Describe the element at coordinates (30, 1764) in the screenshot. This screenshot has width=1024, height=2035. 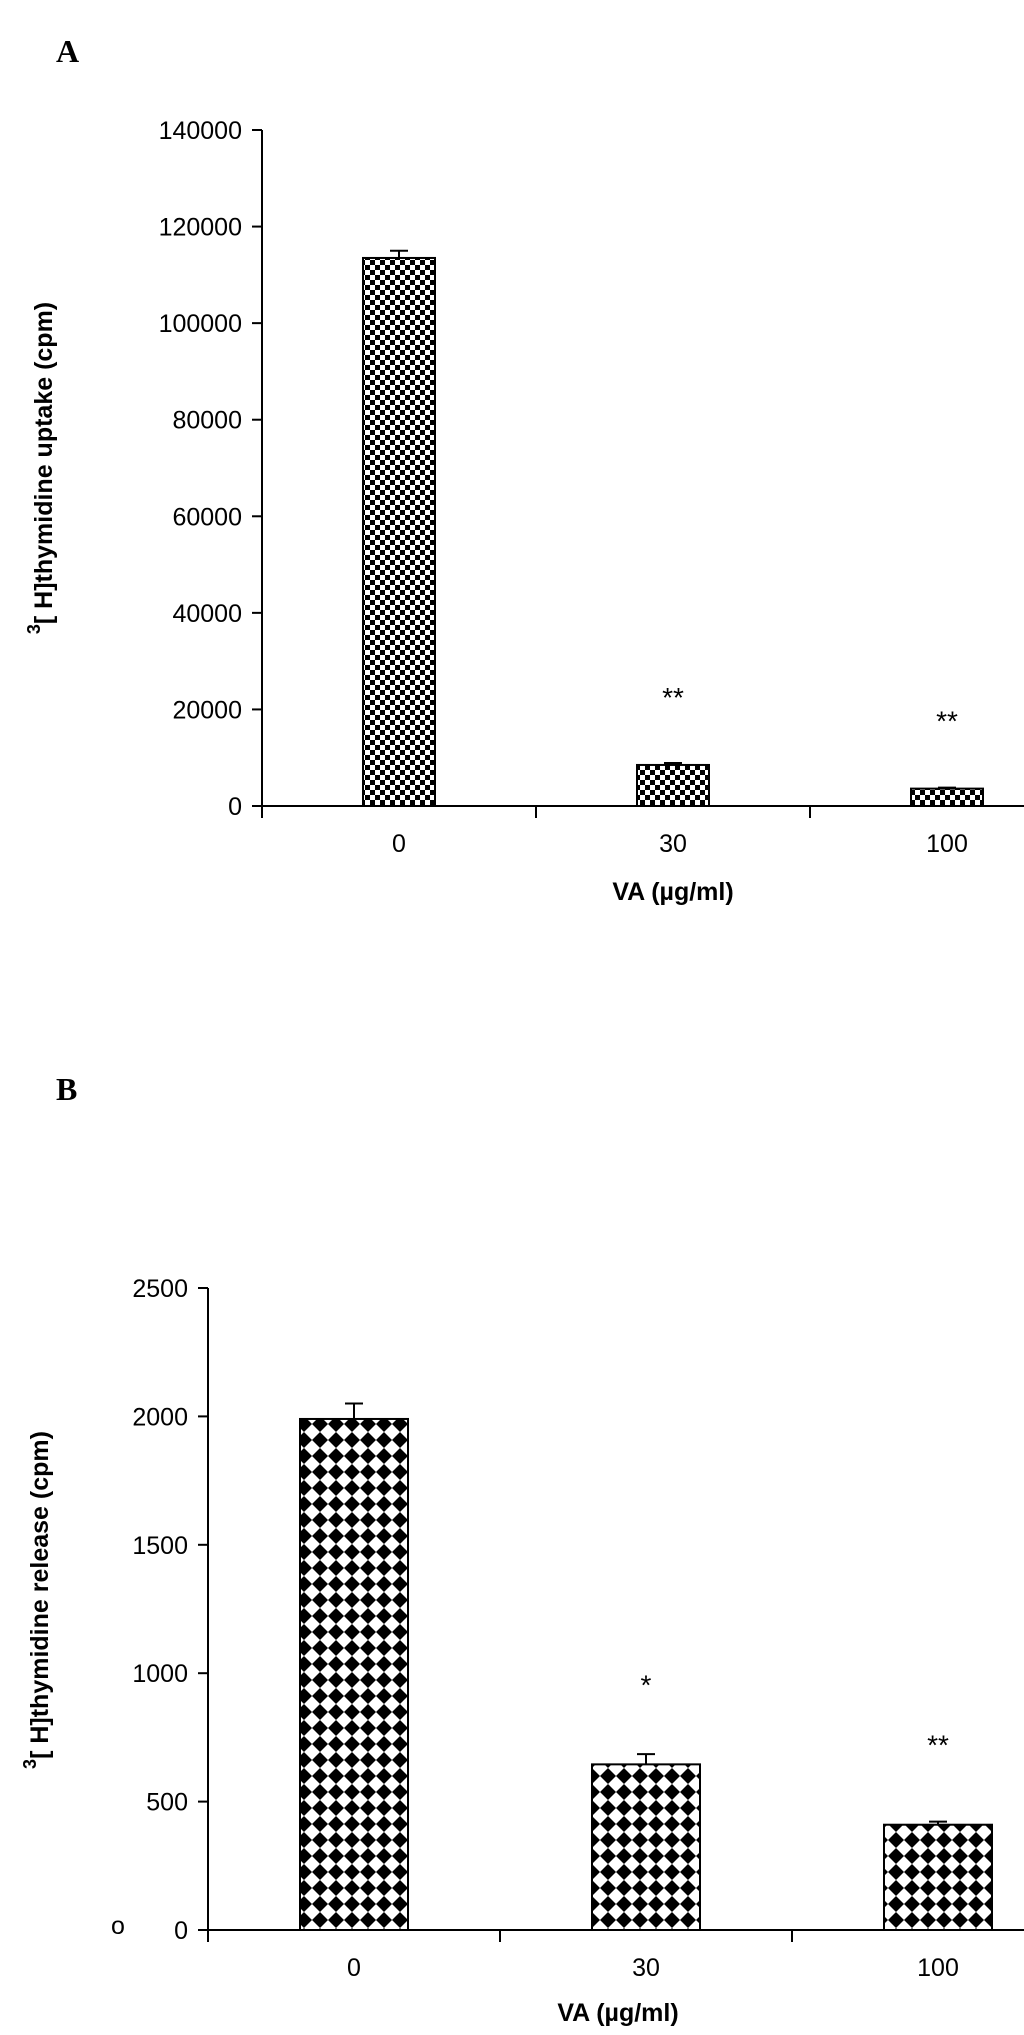
I see `y-axis-label-sup-b: 3` at that location.